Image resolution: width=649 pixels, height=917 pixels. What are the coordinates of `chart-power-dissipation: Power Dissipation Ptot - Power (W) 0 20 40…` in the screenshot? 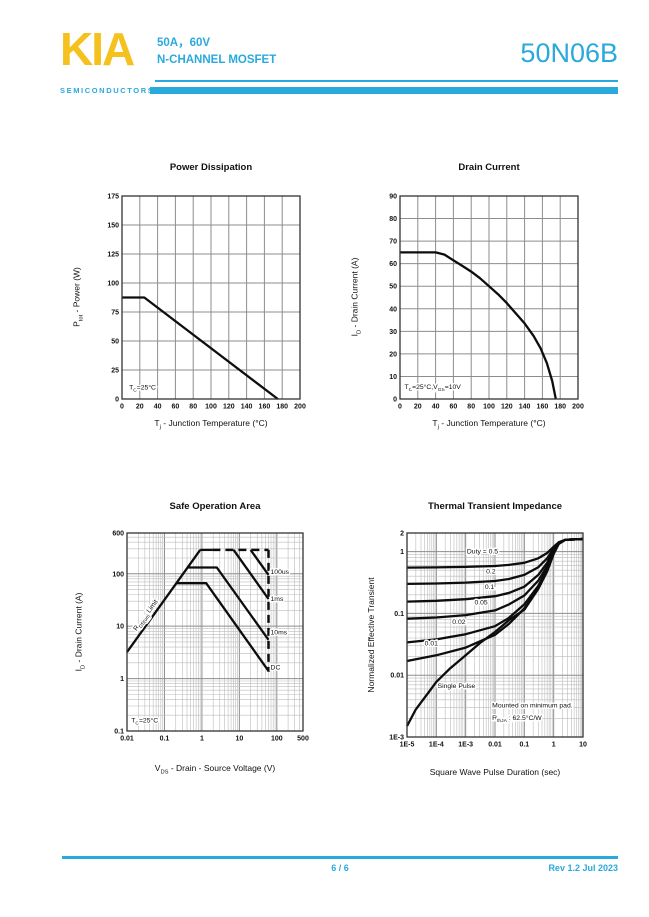 It's located at (200, 305).